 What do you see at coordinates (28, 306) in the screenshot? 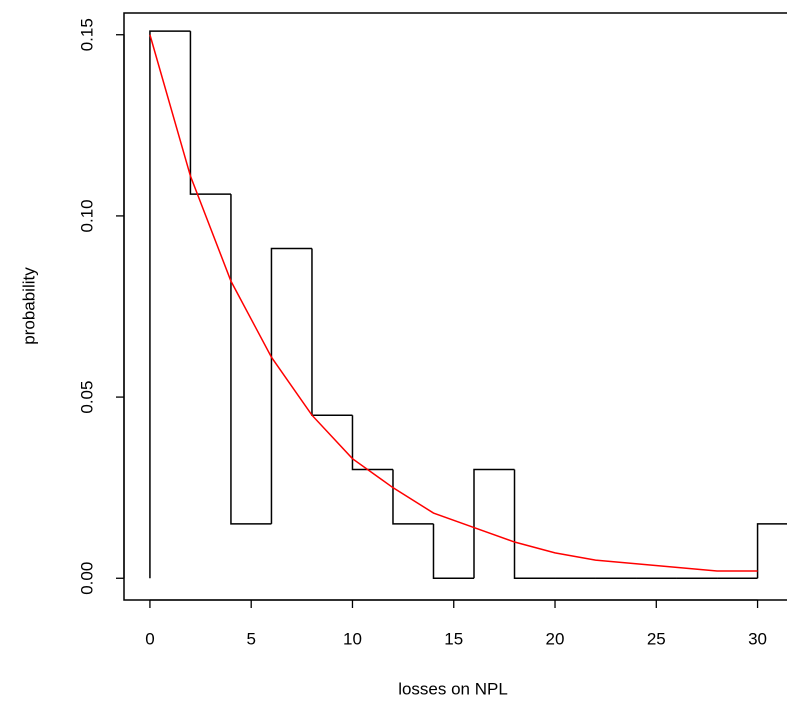
I see `y-axis-label: probability` at bounding box center [28, 306].